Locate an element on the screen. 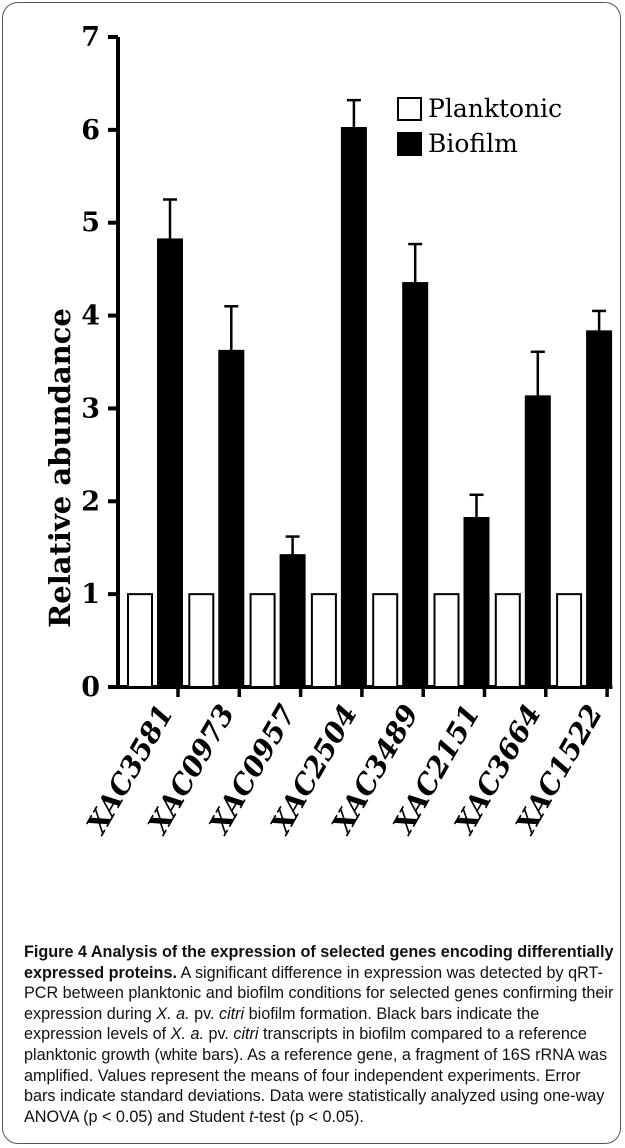 This screenshot has width=625, height=1148. y-tick-label: 6 is located at coordinates (90, 130).